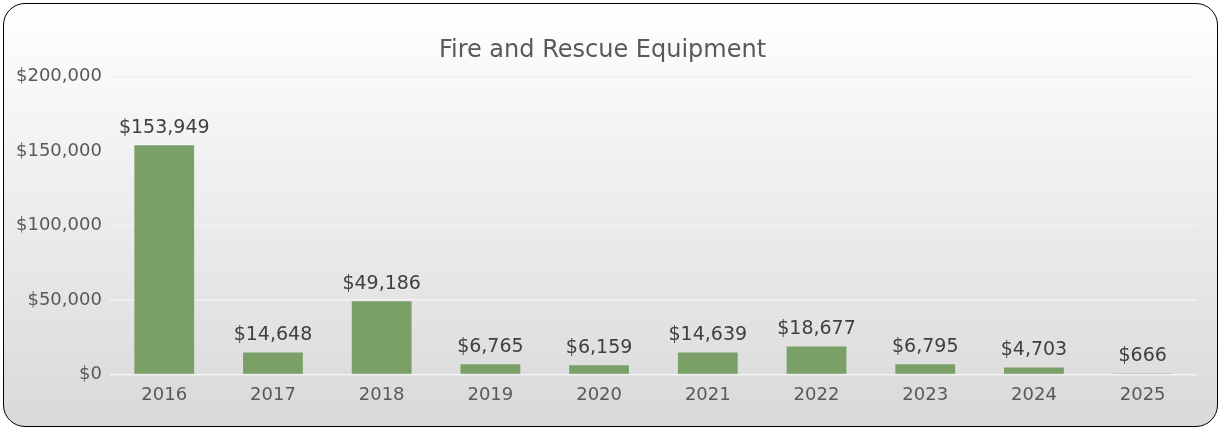 The width and height of the screenshot is (1221, 430). I want to click on data-label: $6,795, so click(925, 344).